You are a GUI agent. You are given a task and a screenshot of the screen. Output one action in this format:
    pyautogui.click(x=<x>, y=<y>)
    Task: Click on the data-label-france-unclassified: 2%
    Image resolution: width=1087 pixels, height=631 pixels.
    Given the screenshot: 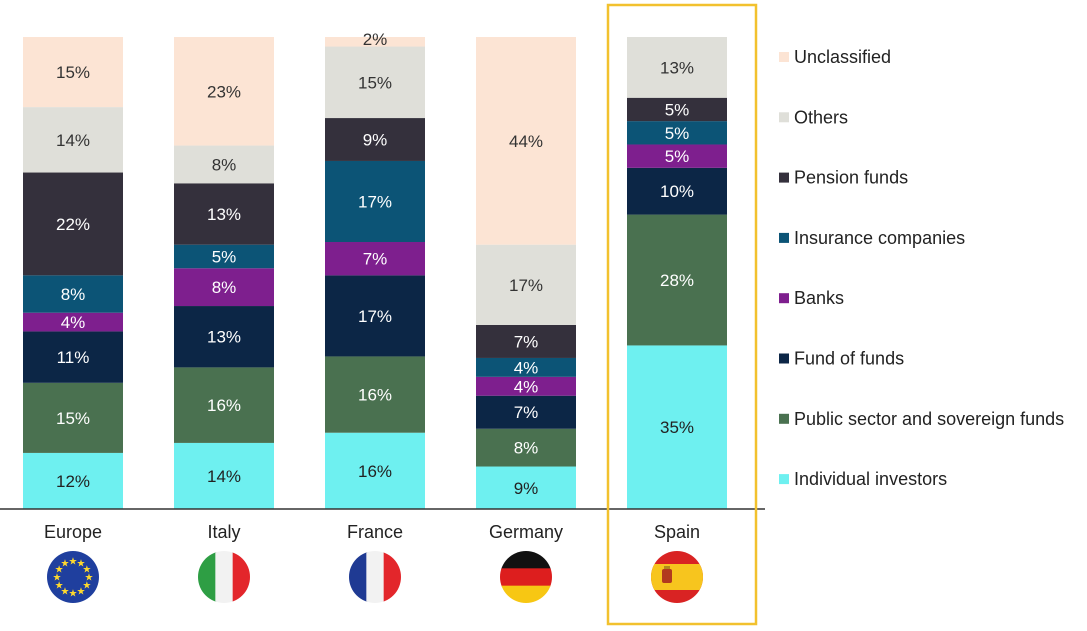 What is the action you would take?
    pyautogui.click(x=375, y=39)
    